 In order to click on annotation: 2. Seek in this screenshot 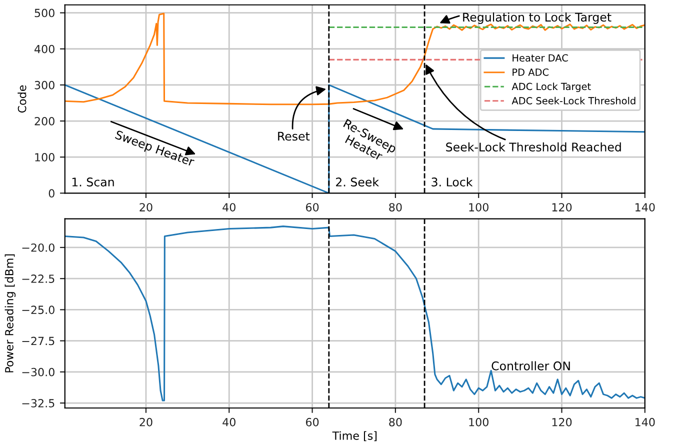, I will do `click(357, 181)`.